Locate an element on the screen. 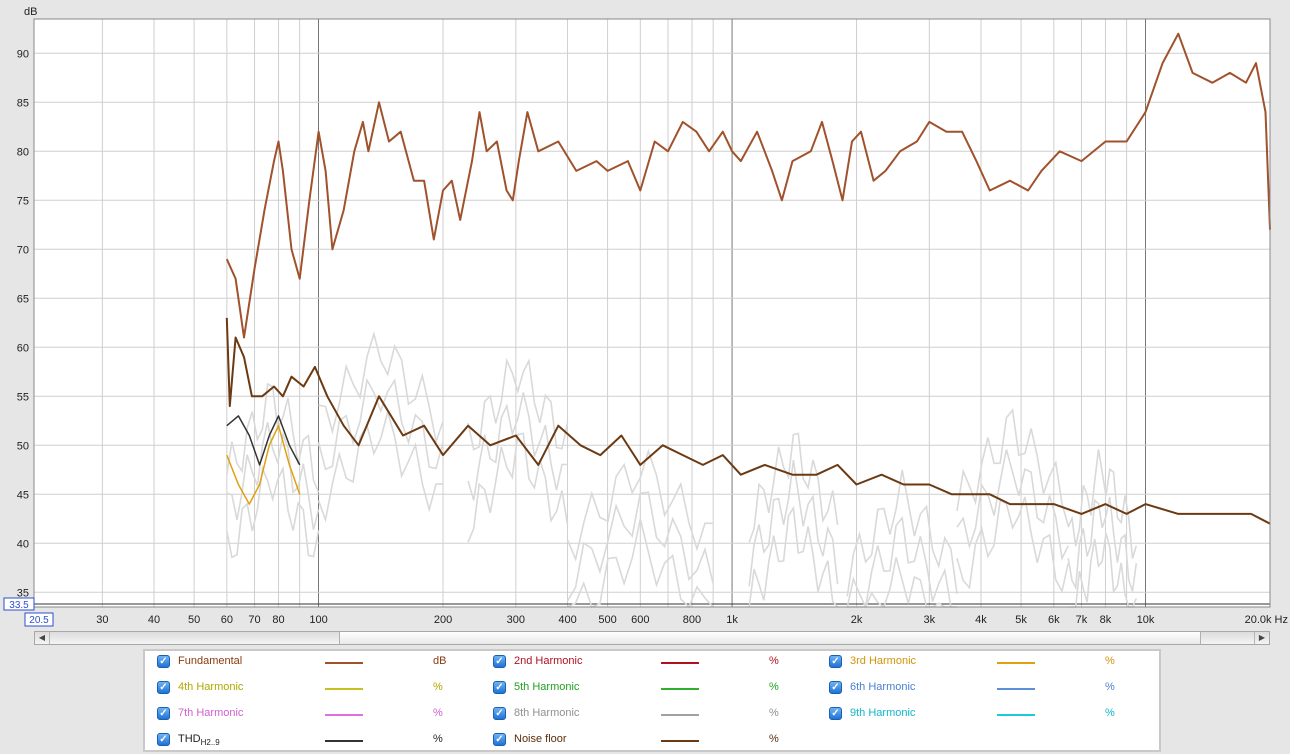  x-tick-label: 600 is located at coordinates (640, 620).